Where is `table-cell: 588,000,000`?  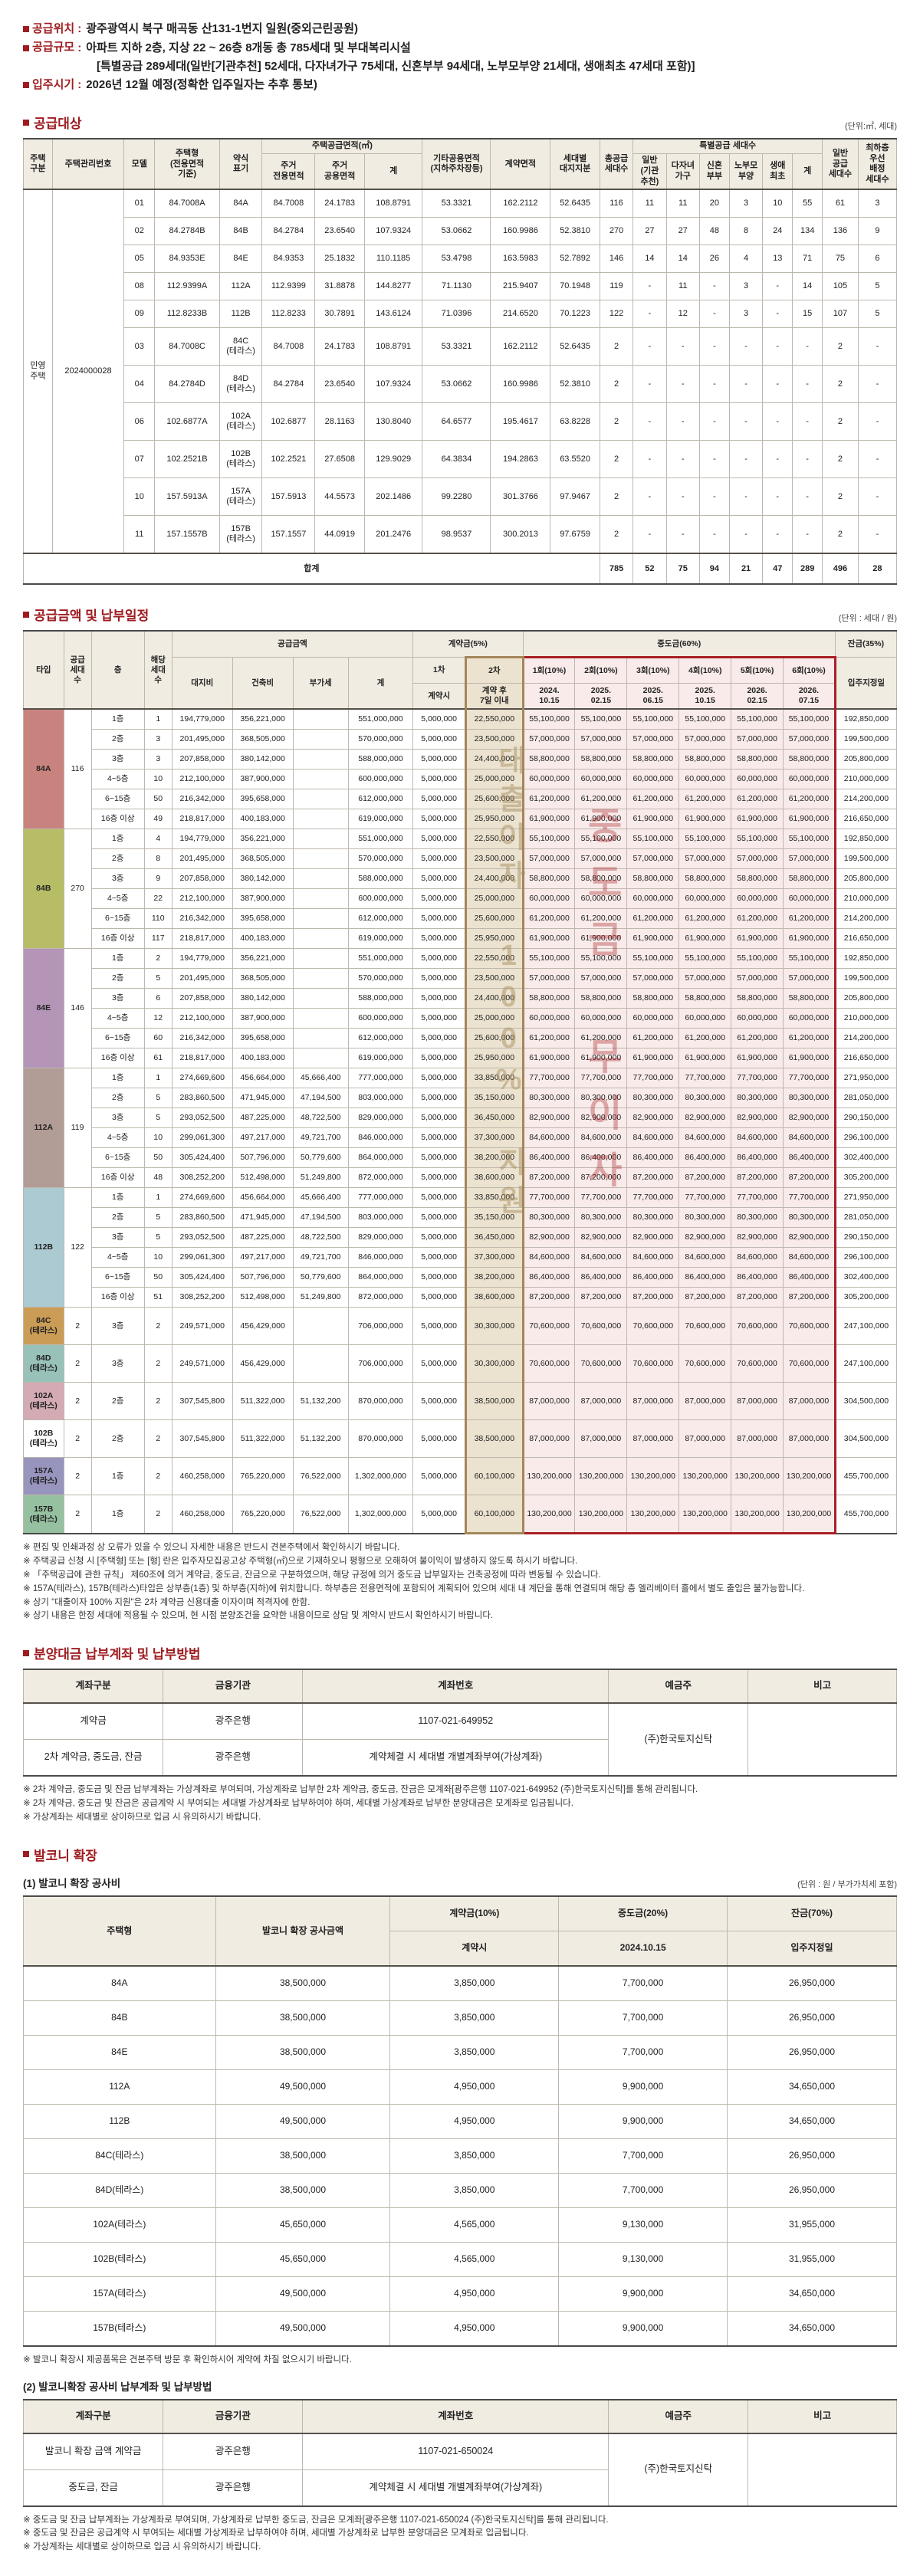 table-cell: 588,000,000 is located at coordinates (380, 879).